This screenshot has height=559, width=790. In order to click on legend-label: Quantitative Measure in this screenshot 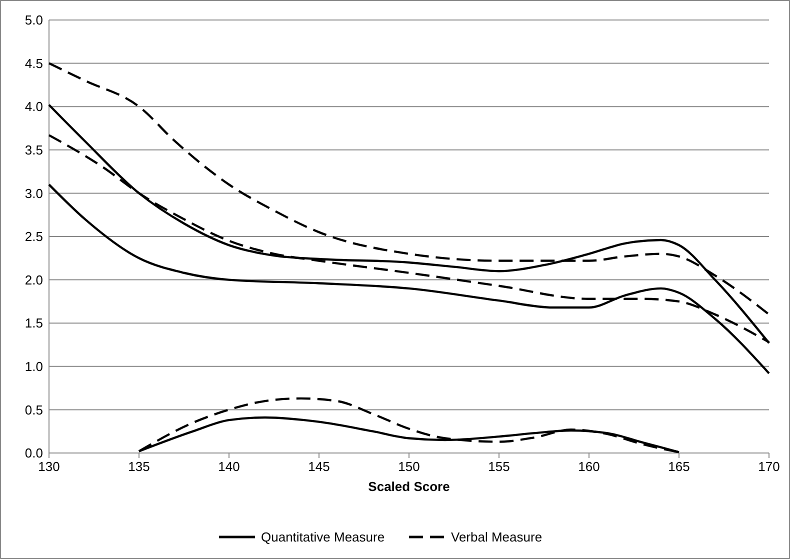, I will do `click(323, 537)`.